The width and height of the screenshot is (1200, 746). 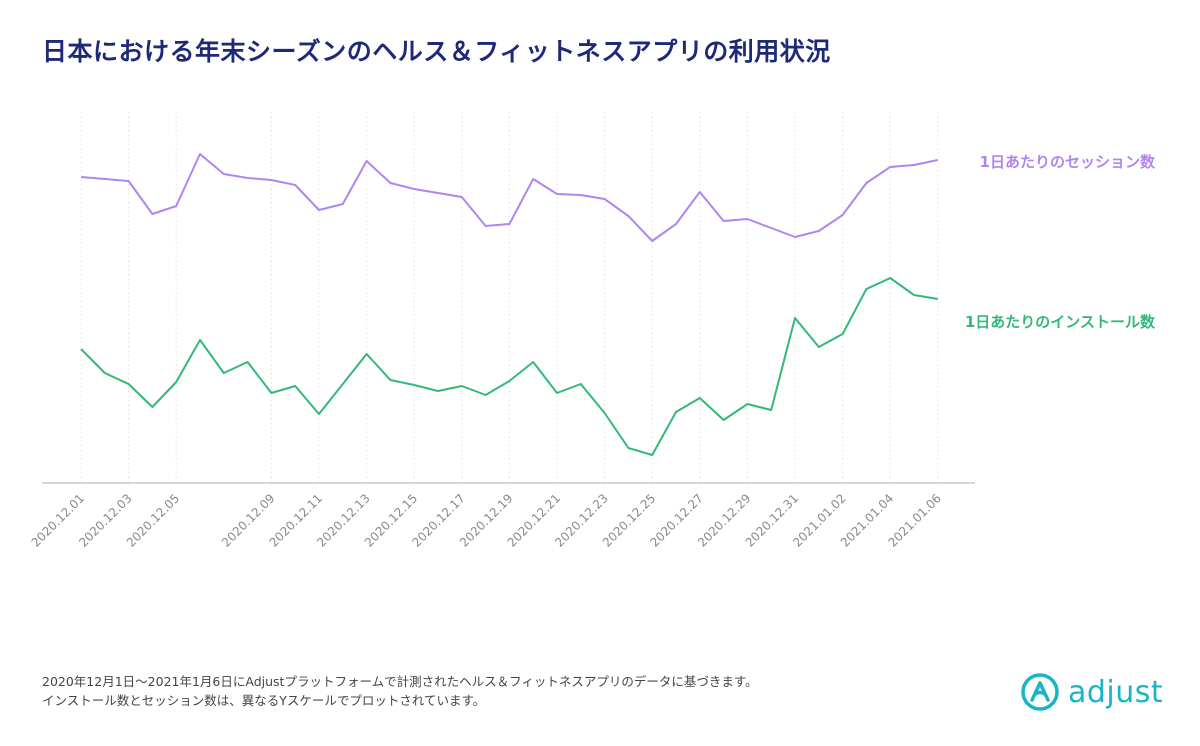 I want to click on adjust-logo: adjust, so click(x=1091, y=692).